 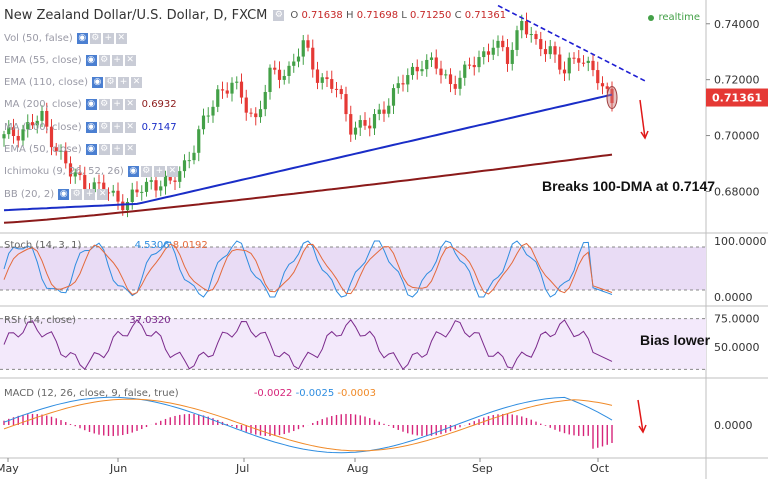 I want to click on indicator-row: MA (200, close) ◉ ⚙ + ✕ 0.6932, so click(x=90, y=105).